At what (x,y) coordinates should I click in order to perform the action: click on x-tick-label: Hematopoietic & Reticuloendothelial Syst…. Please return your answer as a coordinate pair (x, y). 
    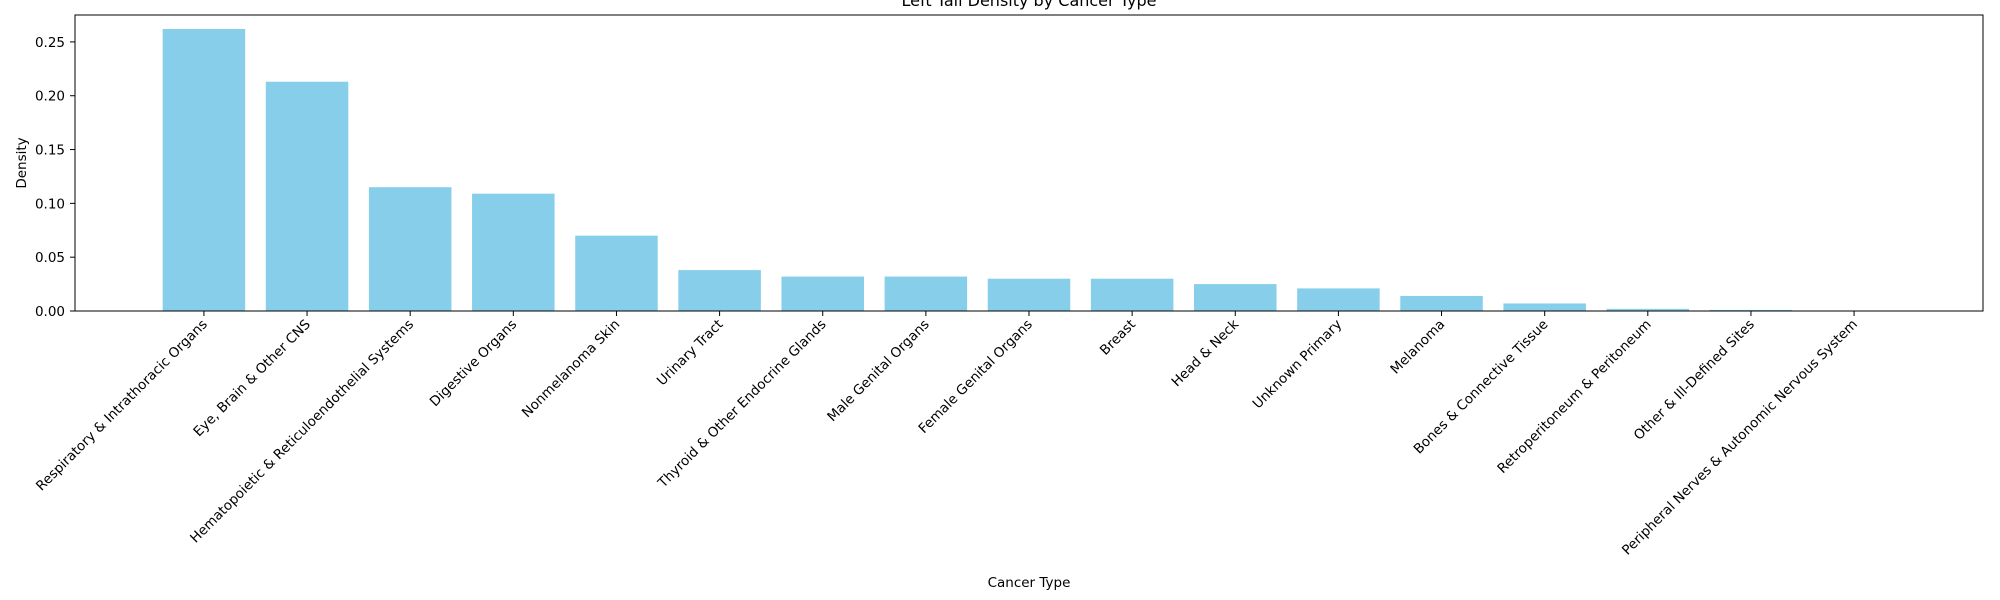
    Looking at the image, I should click on (302, 432).